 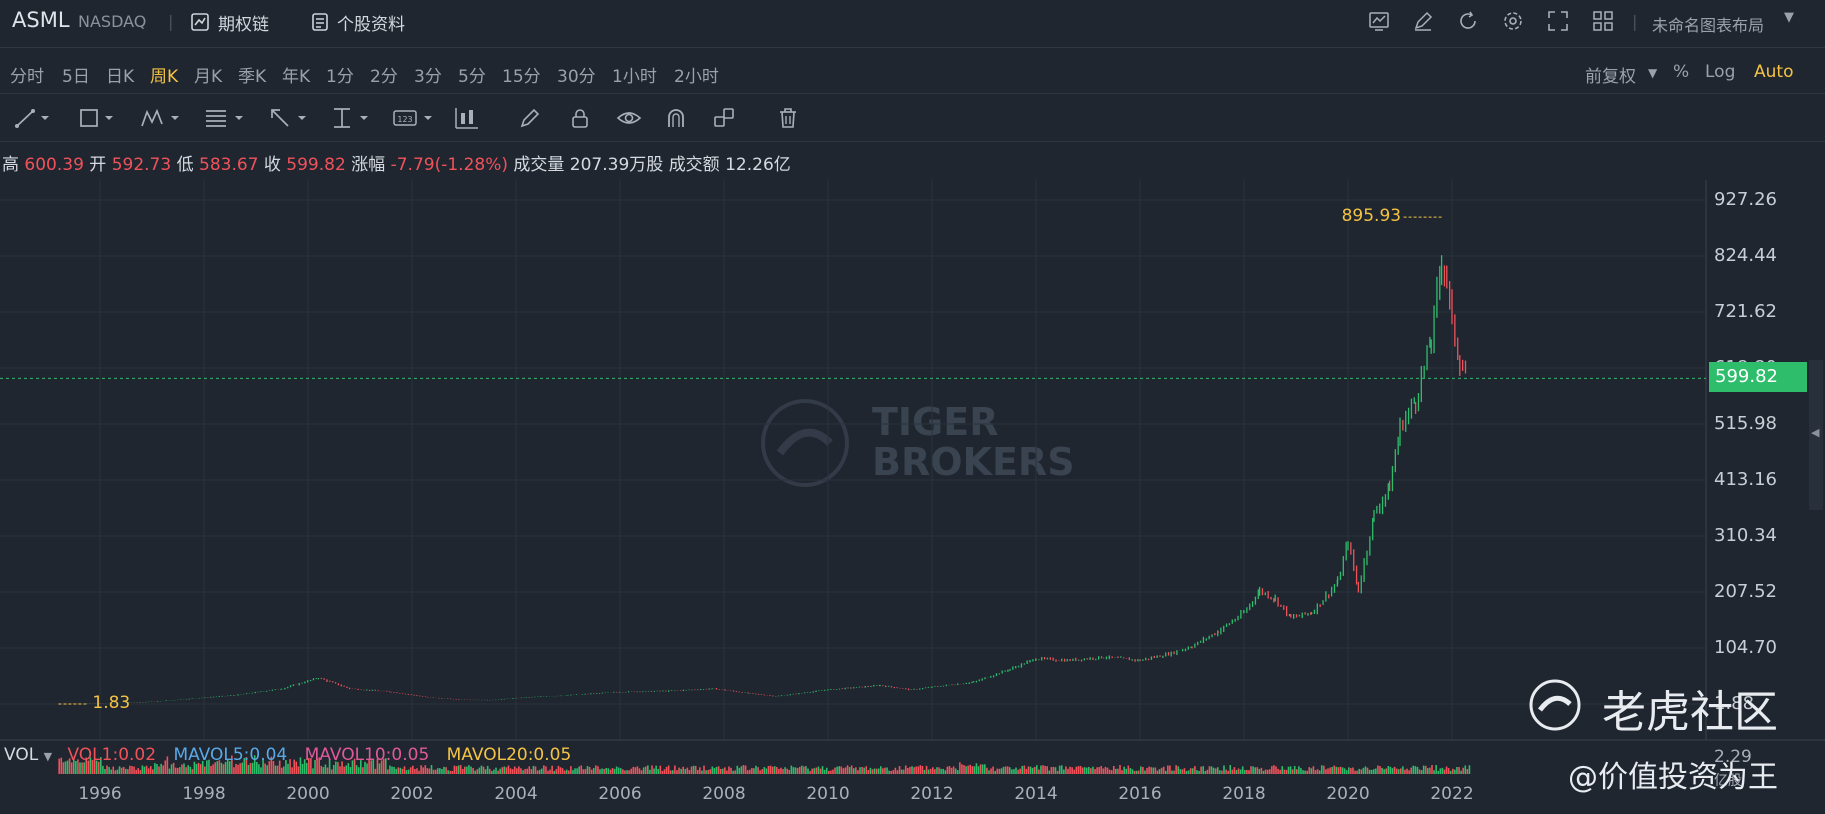 What do you see at coordinates (466, 118) in the screenshot?
I see `candlestick-icon` at bounding box center [466, 118].